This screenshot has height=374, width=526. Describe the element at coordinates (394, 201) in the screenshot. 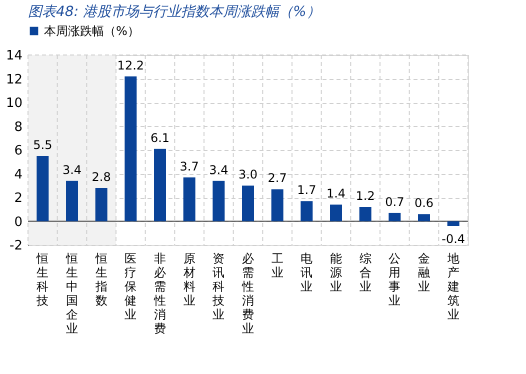

I see `data-label: 0.7` at that location.